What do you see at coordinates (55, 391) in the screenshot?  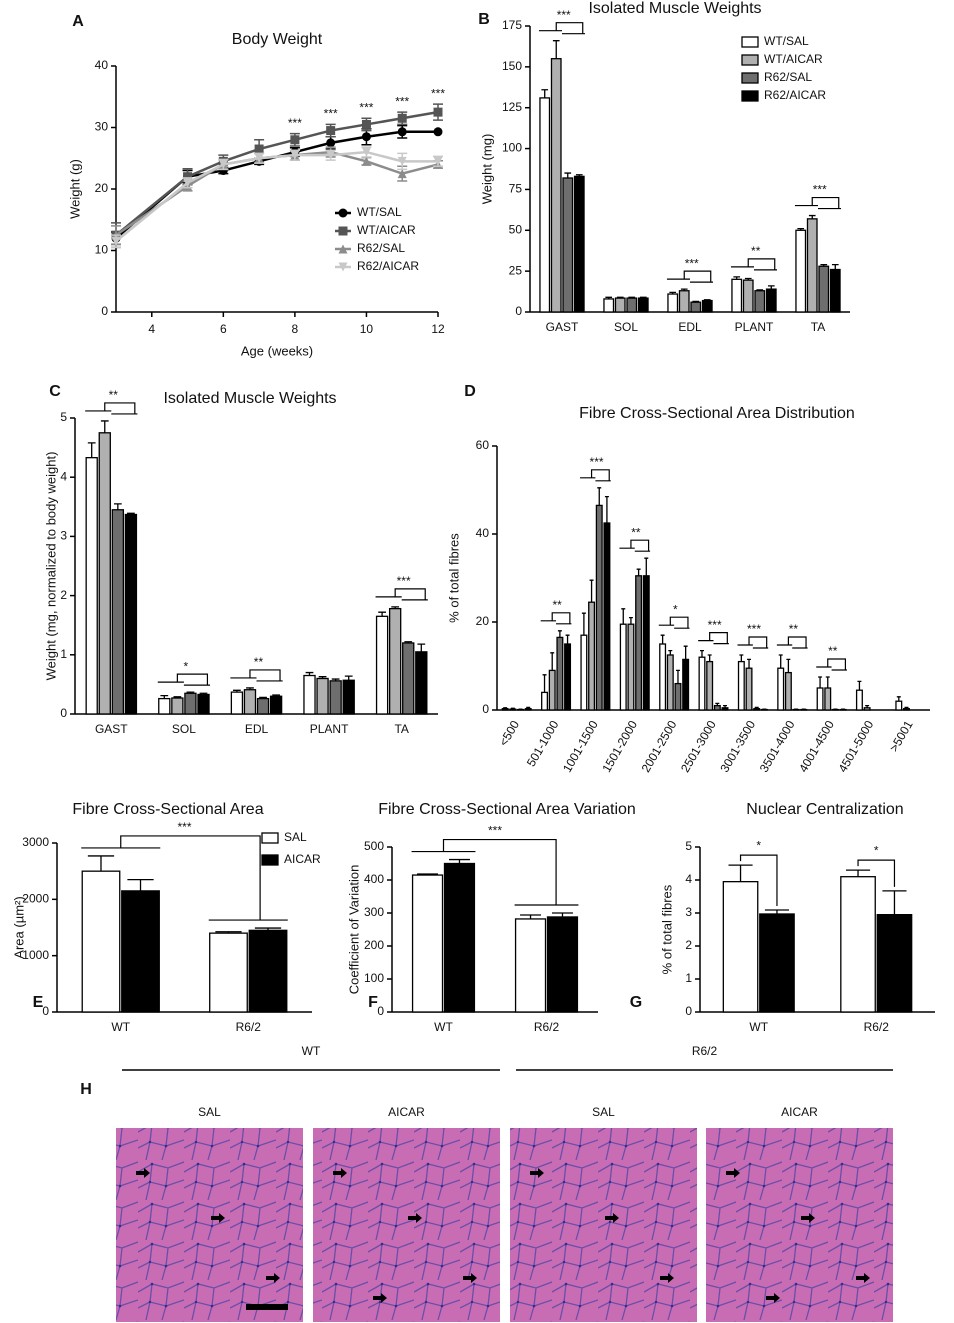 I see `panel-letter: C` at bounding box center [55, 391].